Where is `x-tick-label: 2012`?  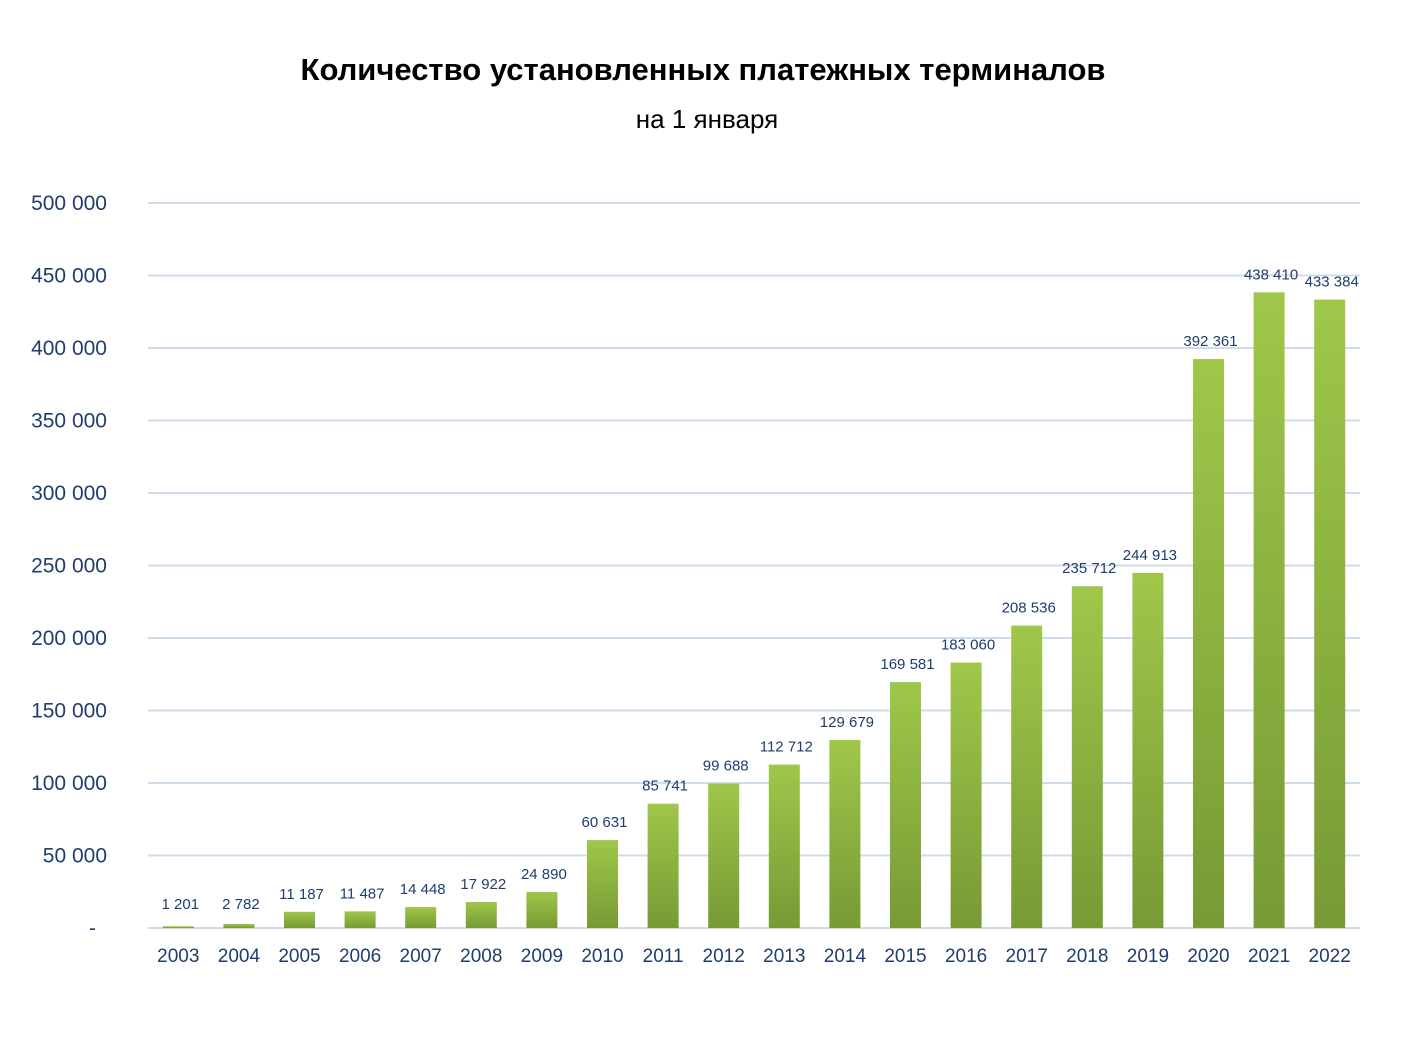
x-tick-label: 2012 is located at coordinates (724, 956).